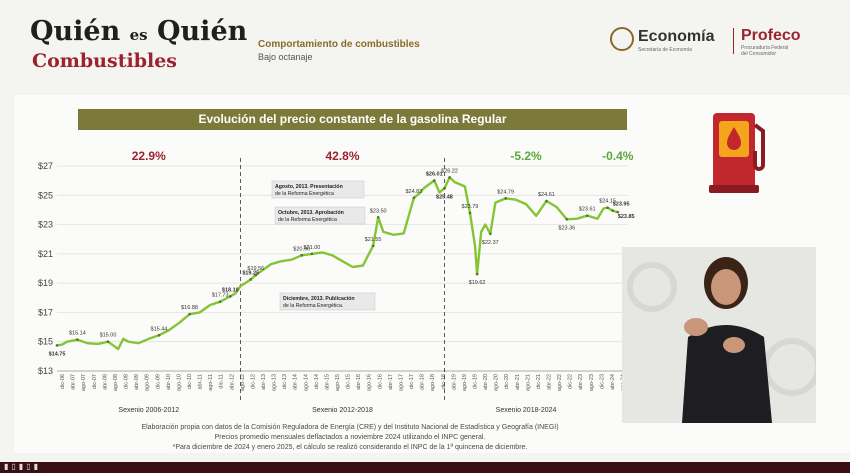 This screenshot has height=473, width=850. What do you see at coordinates (490, 243) in the screenshot?
I see `data-label: $22.37` at bounding box center [490, 243].